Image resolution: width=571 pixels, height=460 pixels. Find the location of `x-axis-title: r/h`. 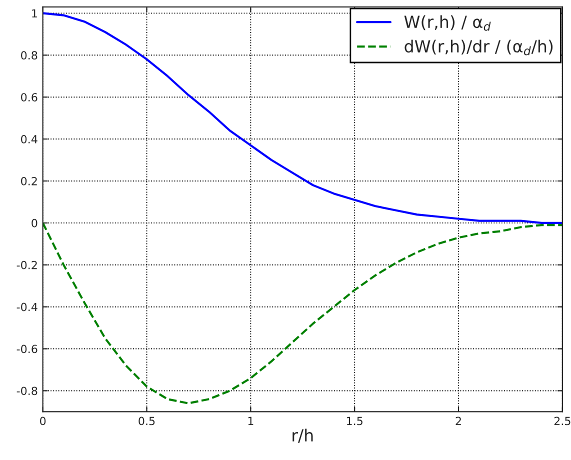

x-axis-title: r/h is located at coordinates (302, 435).